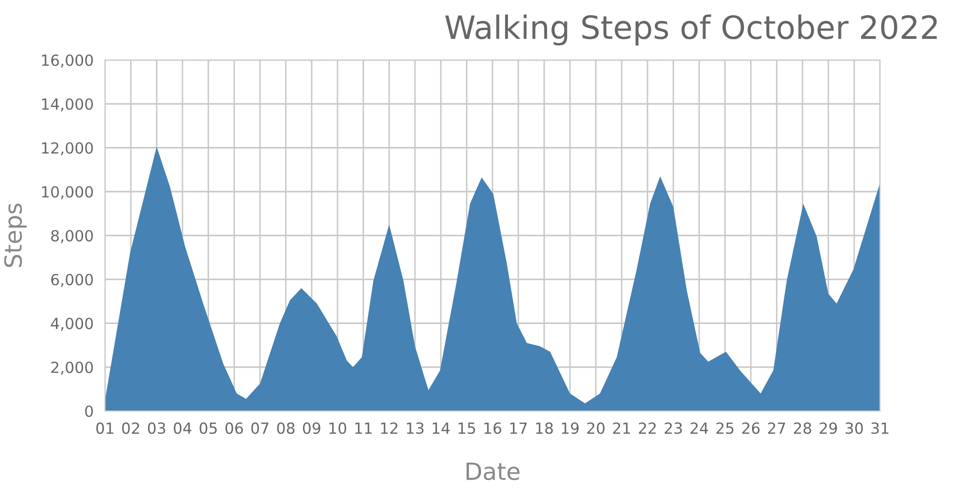 The image size is (960, 500). I want to click on x-tick-label: 30, so click(854, 428).